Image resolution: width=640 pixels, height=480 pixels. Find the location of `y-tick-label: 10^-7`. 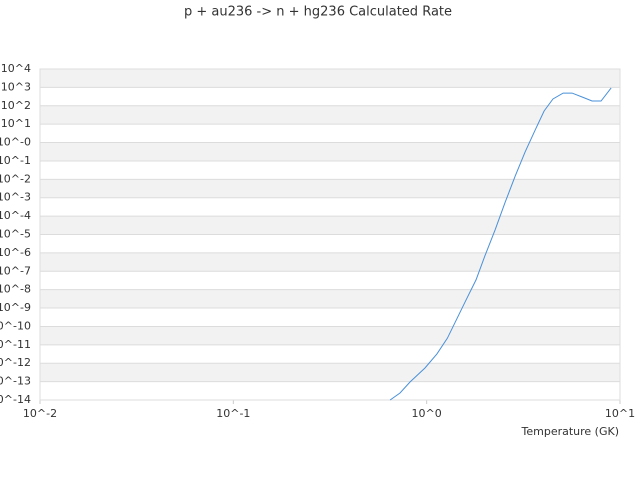

y-tick-label: 10^-7 is located at coordinates (15, 270).